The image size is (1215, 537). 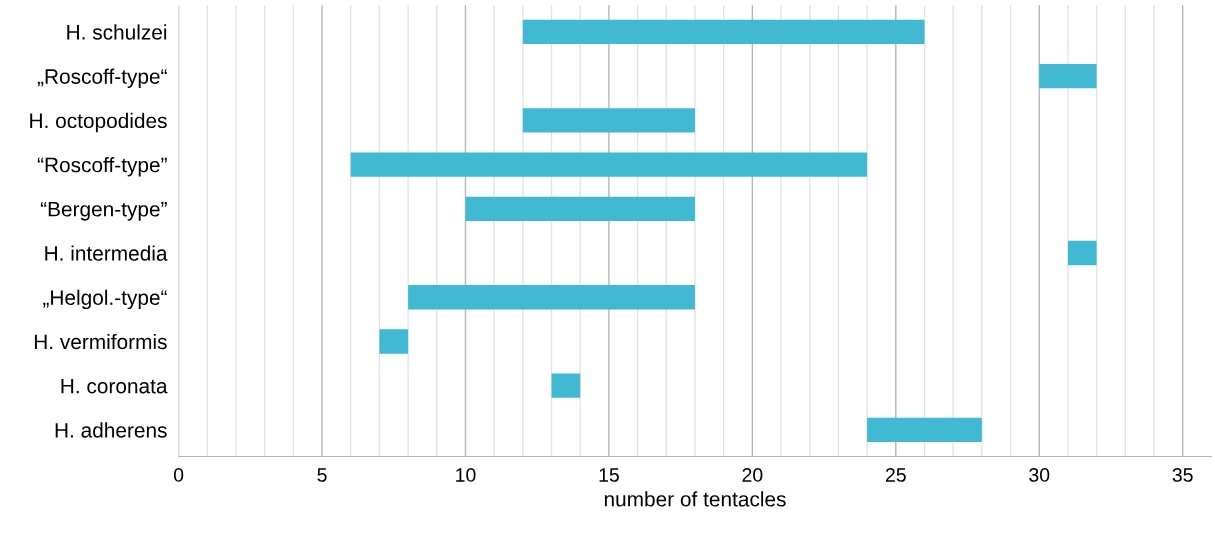 What do you see at coordinates (100, 341) in the screenshot?
I see `y-tick-label: H. vermiformis` at bounding box center [100, 341].